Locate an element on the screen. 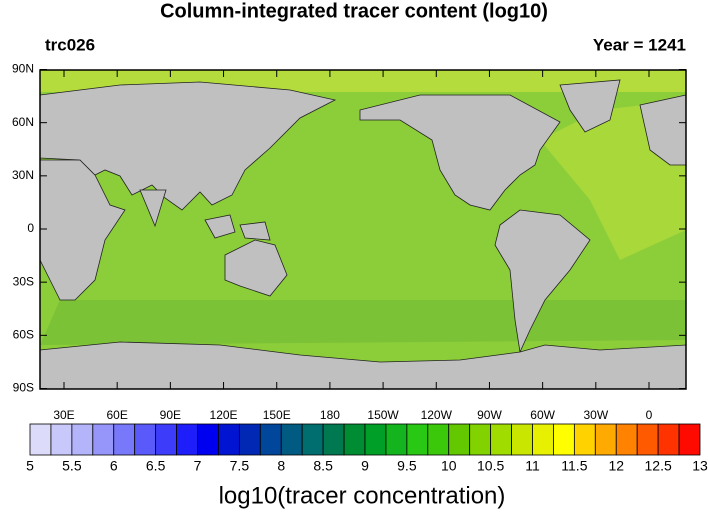  lon-tick-label: 30E is located at coordinates (63, 415).